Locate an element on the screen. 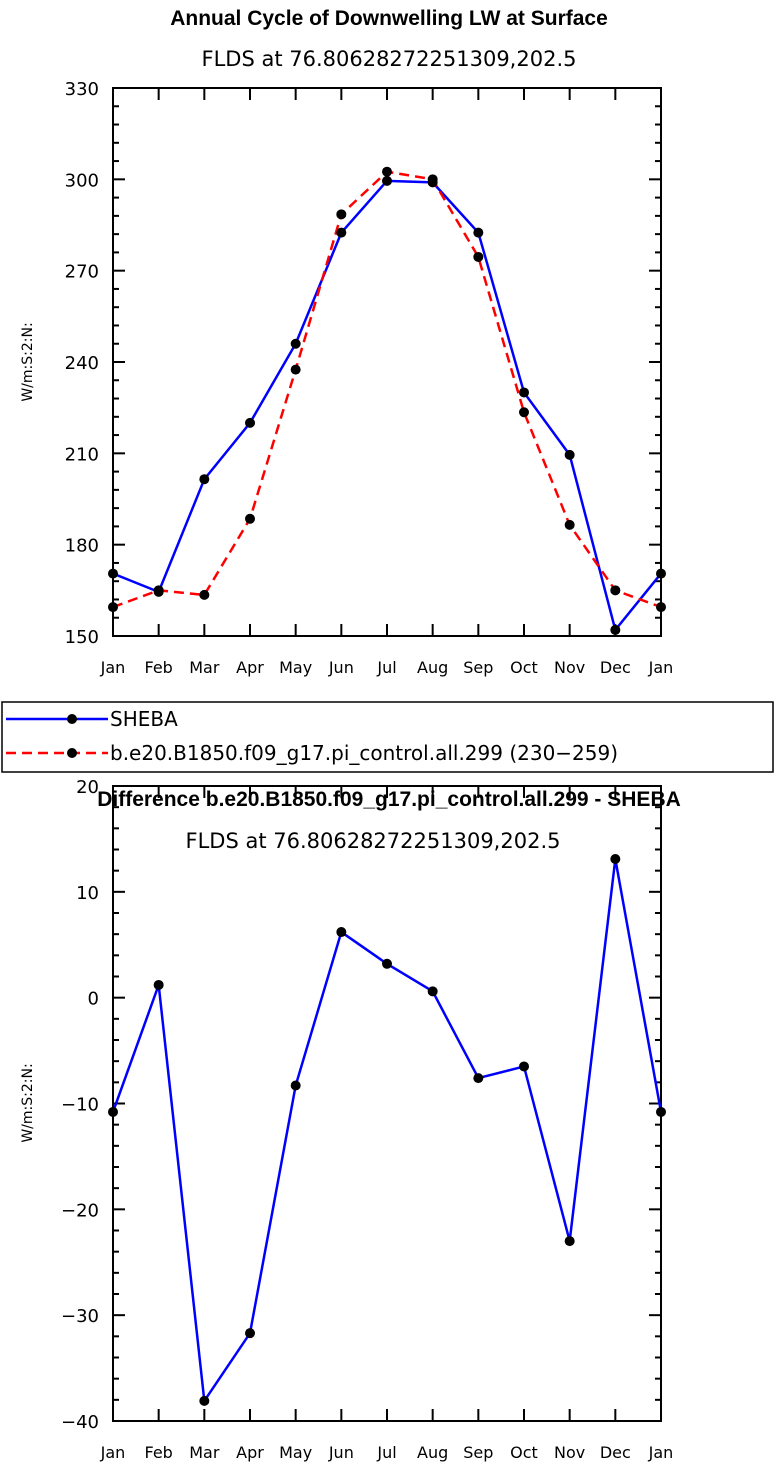 Image resolution: width=778 pixels, height=1473 pixels. y-tick-label: −20 is located at coordinates (80, 1210).